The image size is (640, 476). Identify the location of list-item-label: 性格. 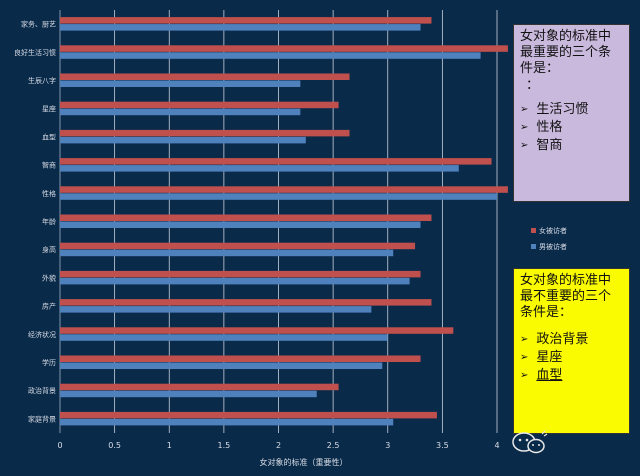
(549, 127).